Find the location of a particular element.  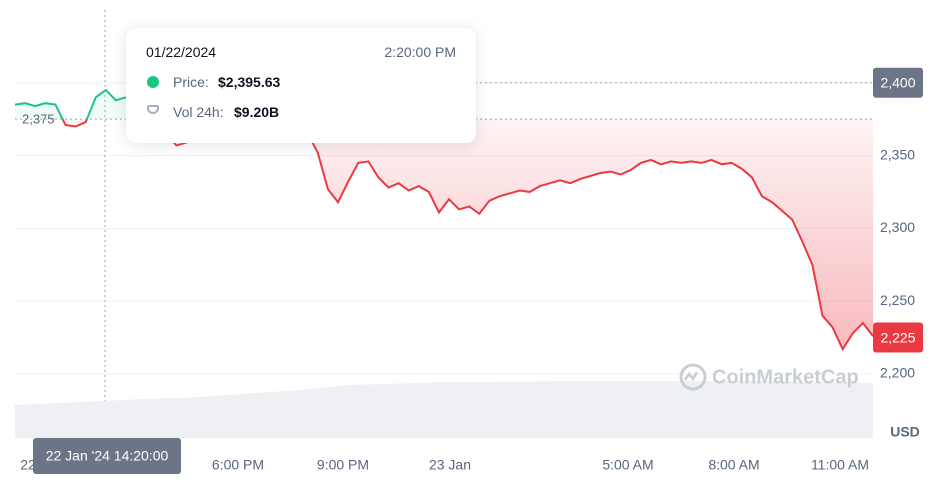

crosshair-label: 22 Jan '24 14:20:00 is located at coordinates (107, 456).